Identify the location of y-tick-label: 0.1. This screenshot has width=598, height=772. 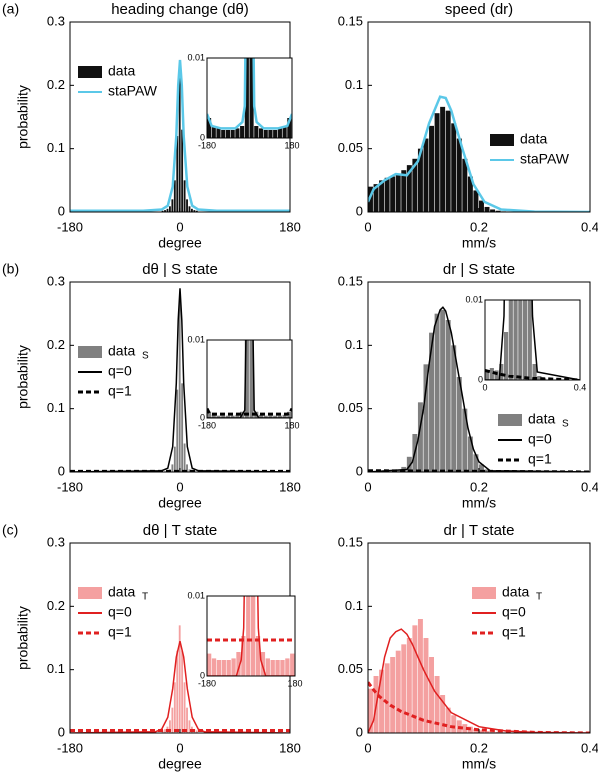
(56, 407).